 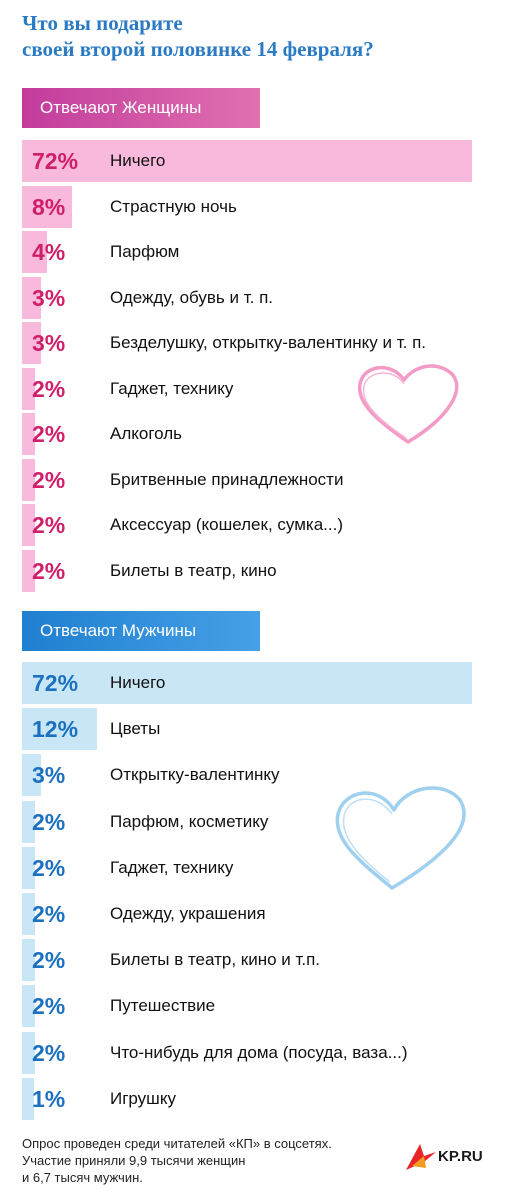 I want to click on footnote-line-3: и 6,7 тысяч мужчин., so click(x=82, y=1177).